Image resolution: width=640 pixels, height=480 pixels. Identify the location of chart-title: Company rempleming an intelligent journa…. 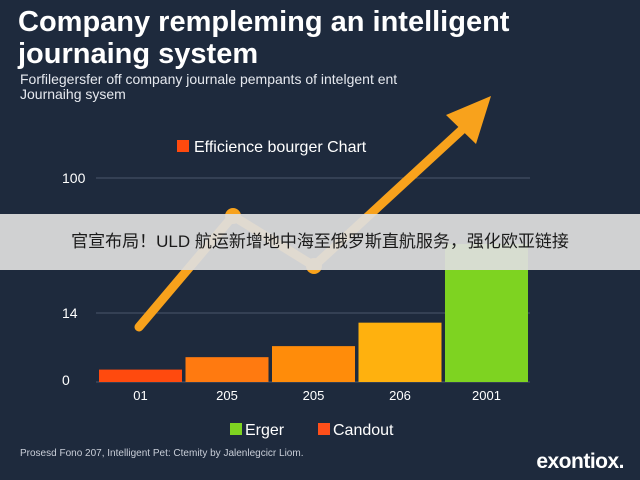
(264, 38).